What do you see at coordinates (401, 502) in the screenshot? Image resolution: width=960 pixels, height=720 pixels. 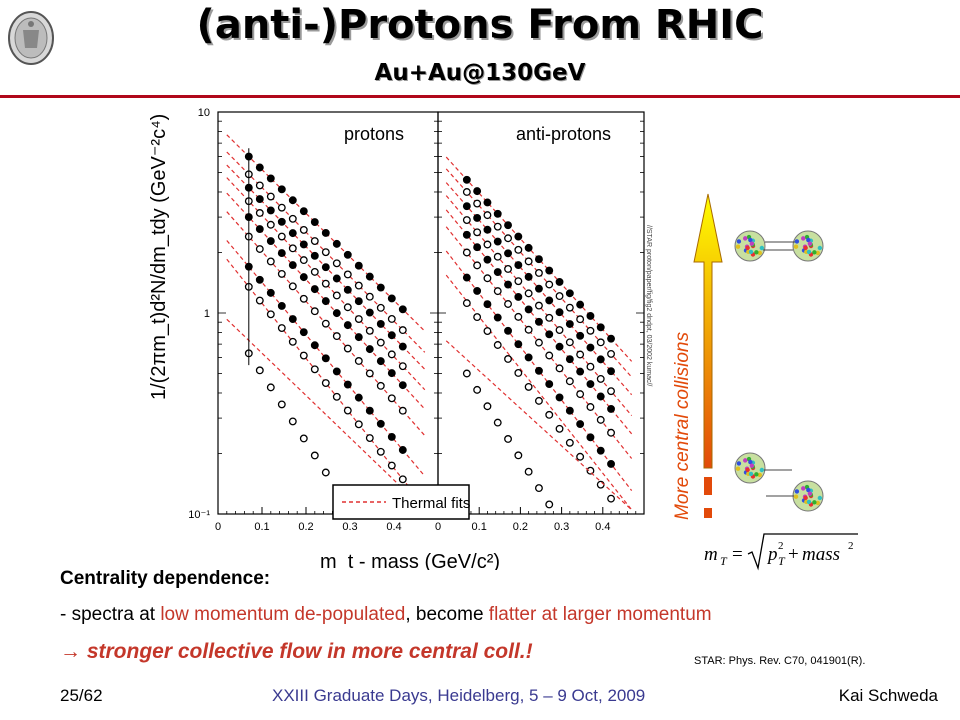 I see `legend-box` at bounding box center [401, 502].